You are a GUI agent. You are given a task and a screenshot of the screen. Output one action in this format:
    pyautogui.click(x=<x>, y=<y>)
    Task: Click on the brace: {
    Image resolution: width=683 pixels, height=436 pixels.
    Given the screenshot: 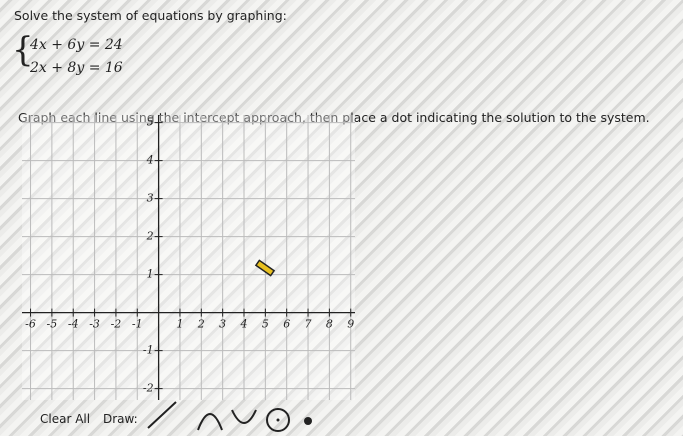 What is the action you would take?
    pyautogui.click(x=23, y=50)
    